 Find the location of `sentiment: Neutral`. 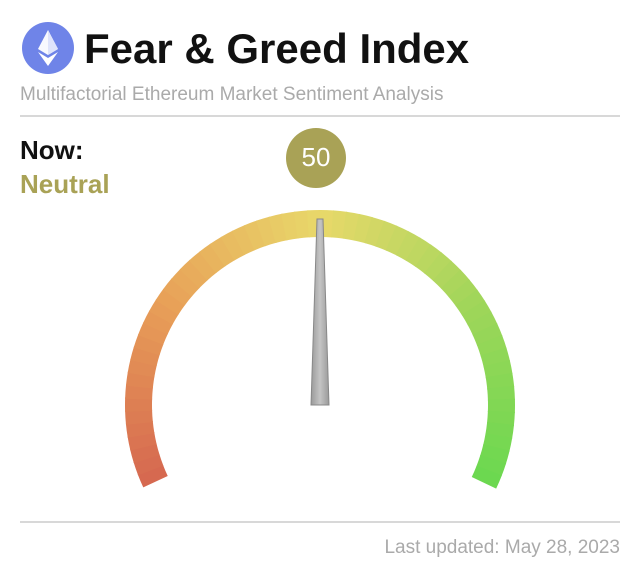

sentiment: Neutral is located at coordinates (65, 184).